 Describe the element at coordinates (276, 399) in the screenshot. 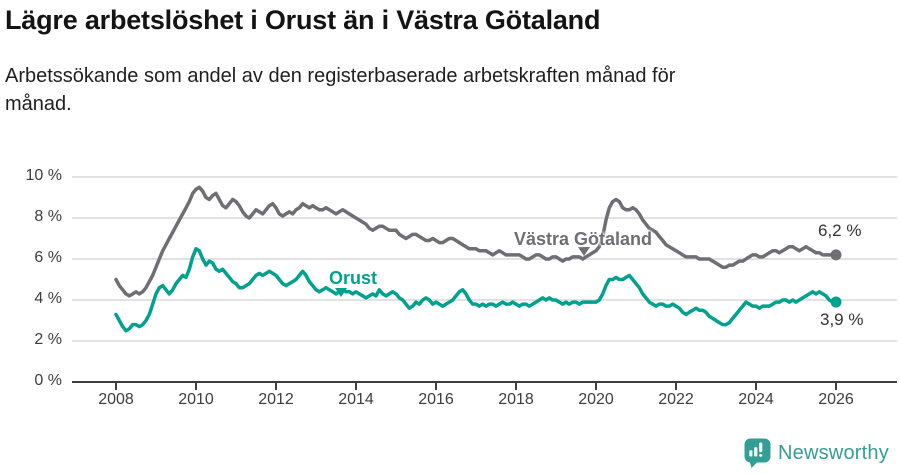

I see `x-axis-tick-label: 2012` at that location.